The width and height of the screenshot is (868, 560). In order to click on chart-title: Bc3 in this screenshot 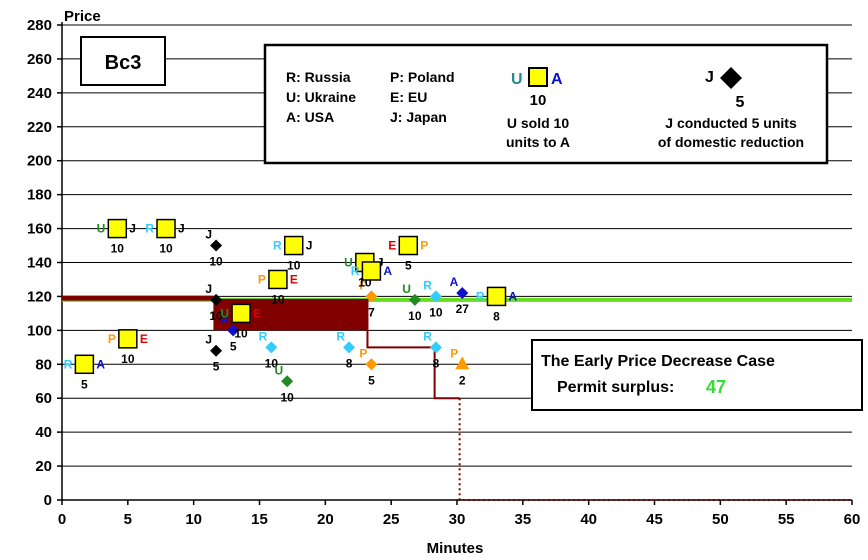, I will do `click(123, 63)`.